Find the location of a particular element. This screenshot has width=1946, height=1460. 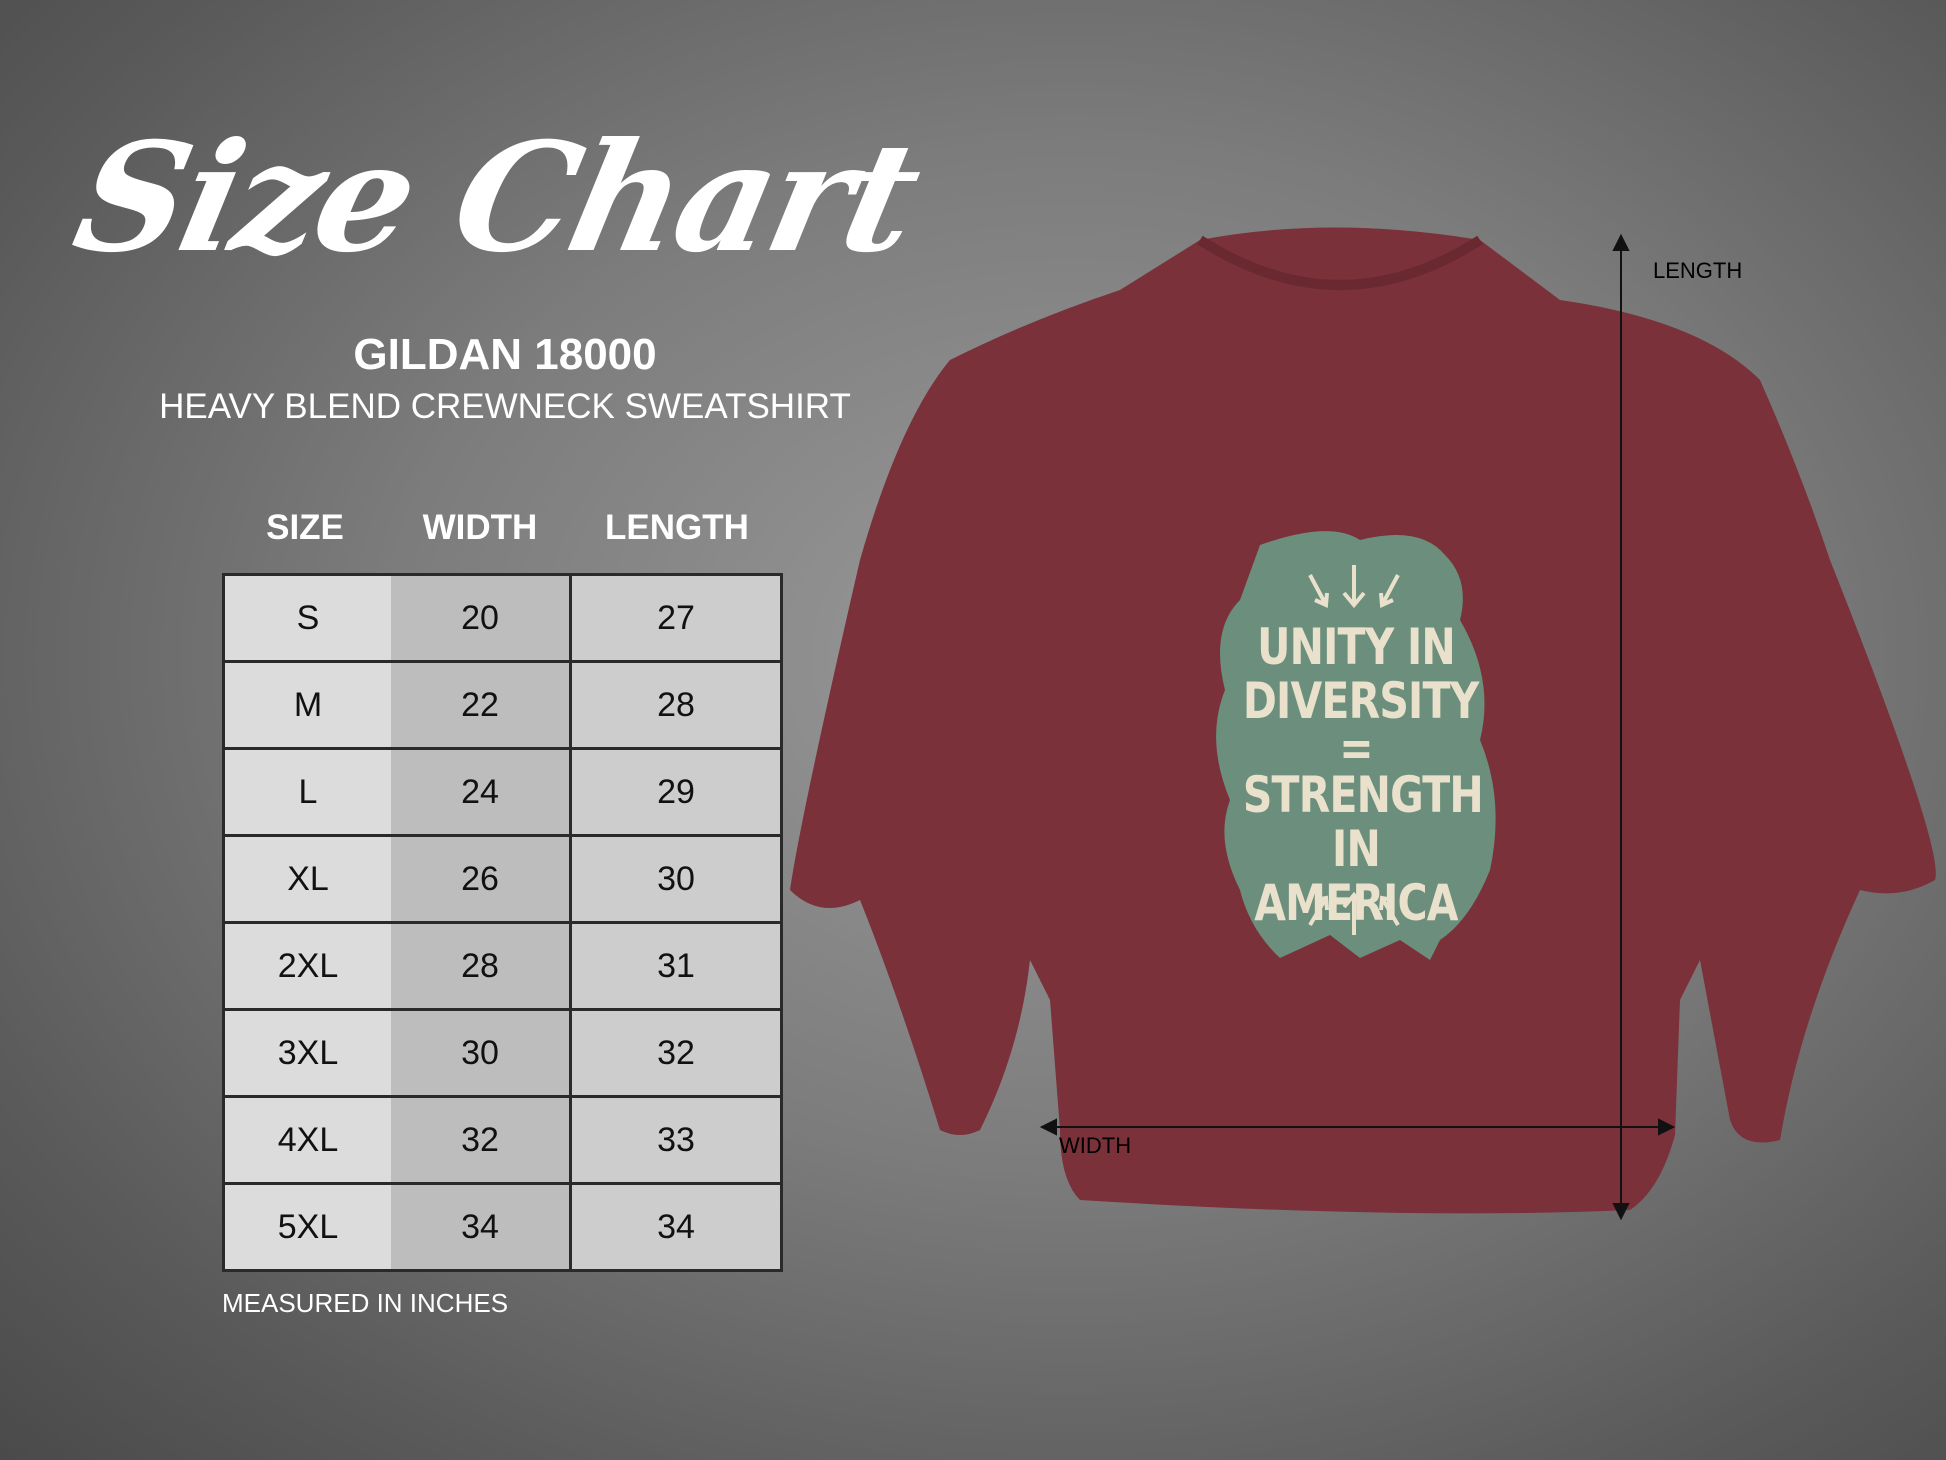

table-row: S 20 27 is located at coordinates (502, 618).